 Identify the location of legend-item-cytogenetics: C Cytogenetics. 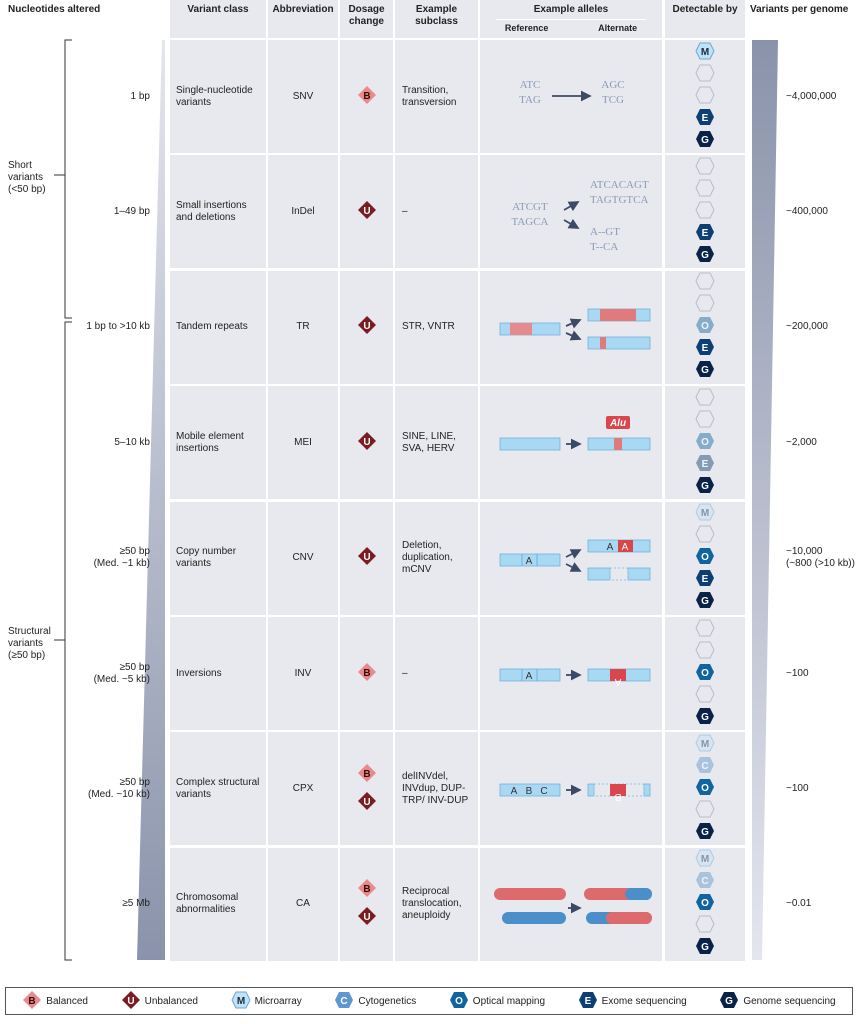
(375, 1001).